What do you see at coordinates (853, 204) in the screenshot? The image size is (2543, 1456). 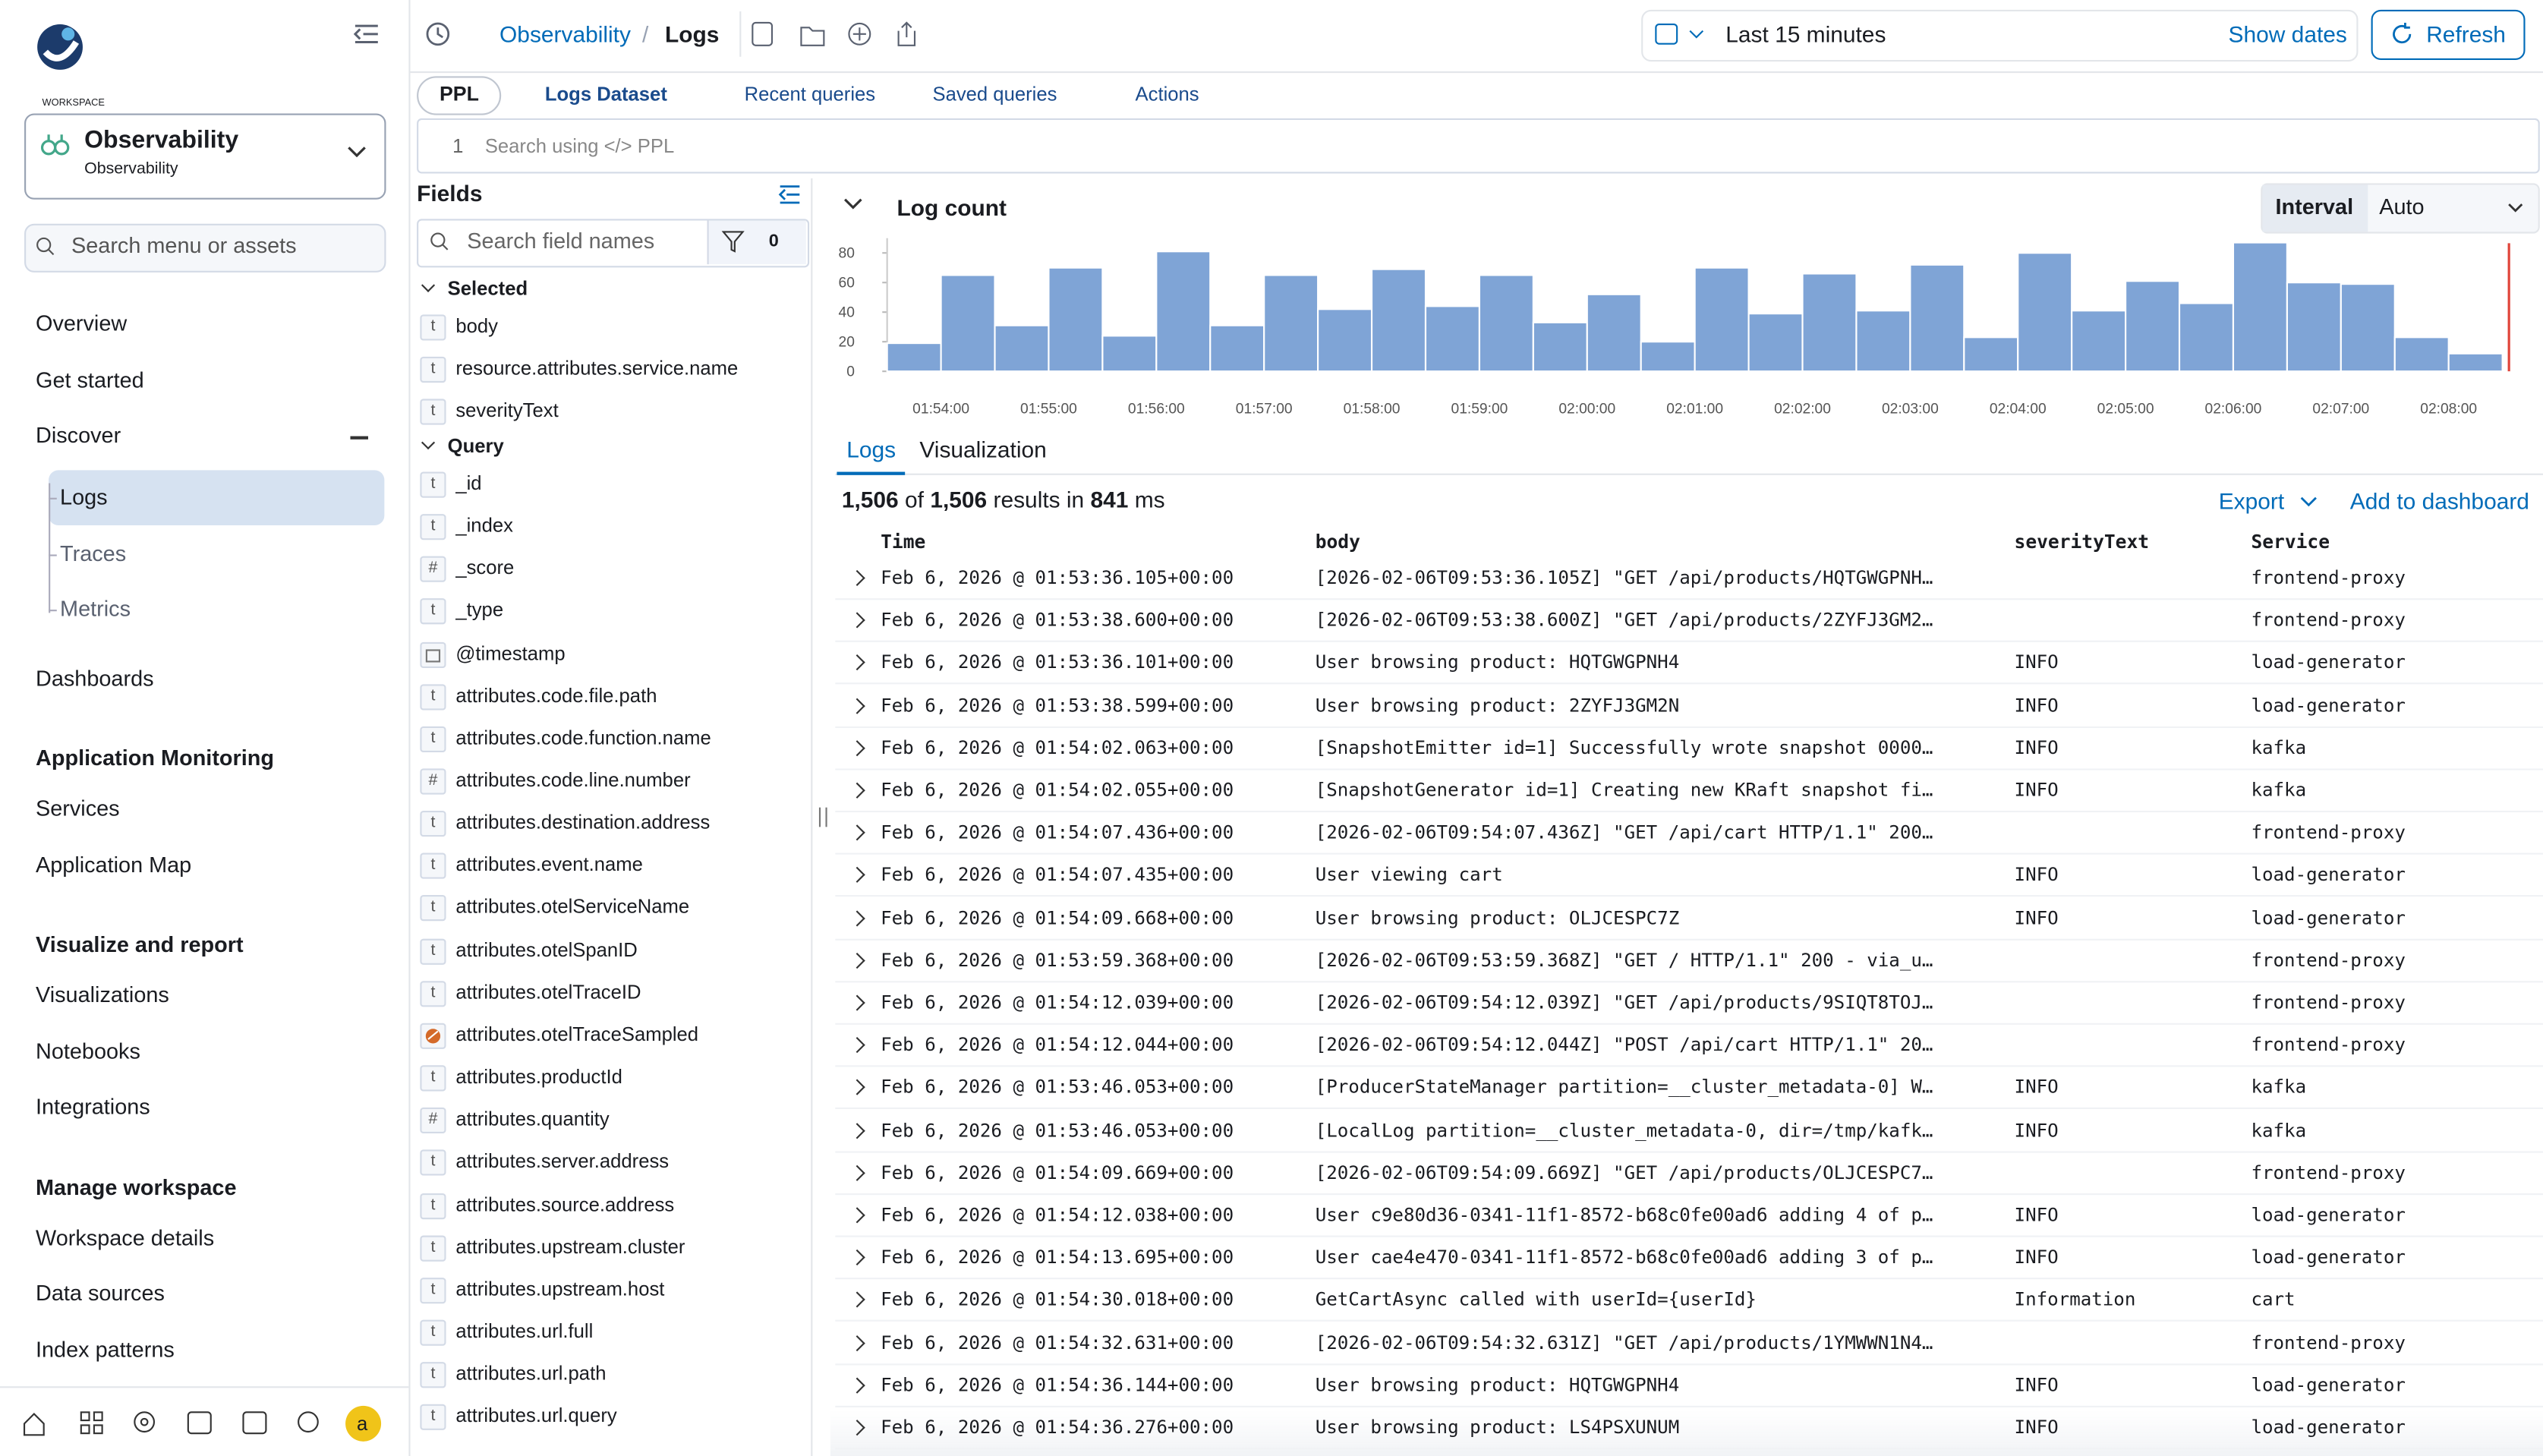 I see `chart-collapse` at bounding box center [853, 204].